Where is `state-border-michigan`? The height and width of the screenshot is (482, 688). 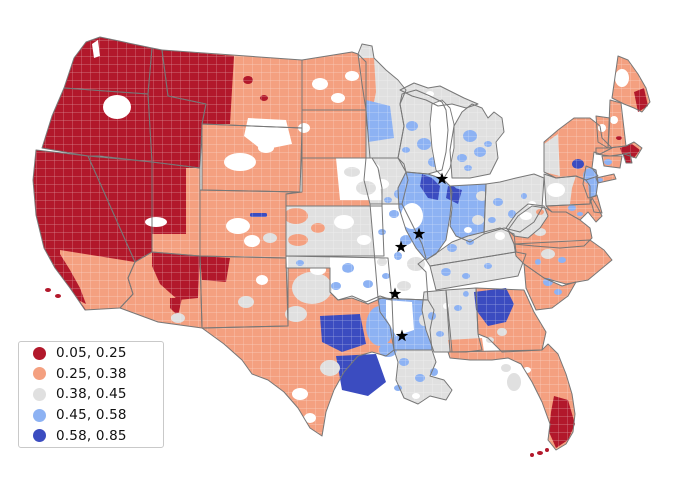
state-border-michigan is located at coordinates (477, 141).